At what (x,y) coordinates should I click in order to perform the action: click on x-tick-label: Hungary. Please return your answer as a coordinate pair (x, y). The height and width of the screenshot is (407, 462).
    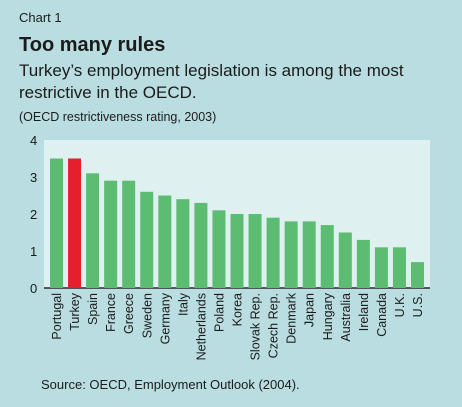
    Looking at the image, I should click on (328, 316).